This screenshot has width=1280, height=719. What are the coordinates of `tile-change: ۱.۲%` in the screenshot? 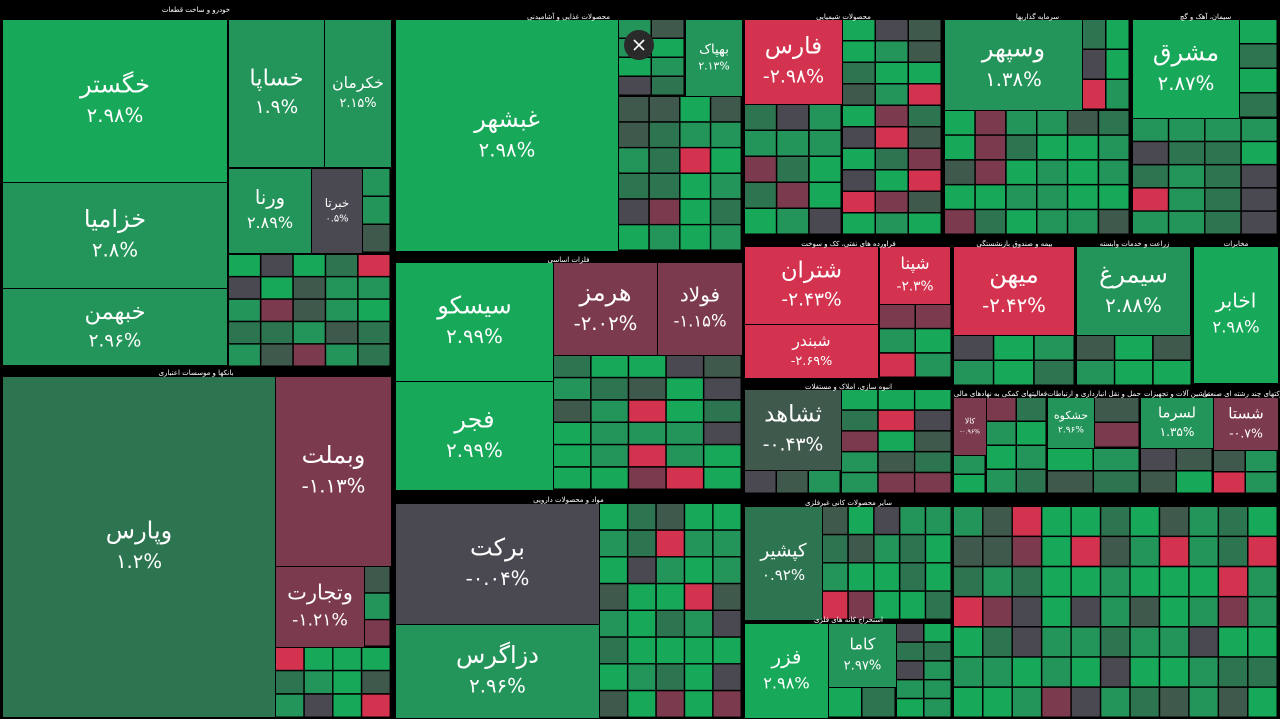 It's located at (139, 561).